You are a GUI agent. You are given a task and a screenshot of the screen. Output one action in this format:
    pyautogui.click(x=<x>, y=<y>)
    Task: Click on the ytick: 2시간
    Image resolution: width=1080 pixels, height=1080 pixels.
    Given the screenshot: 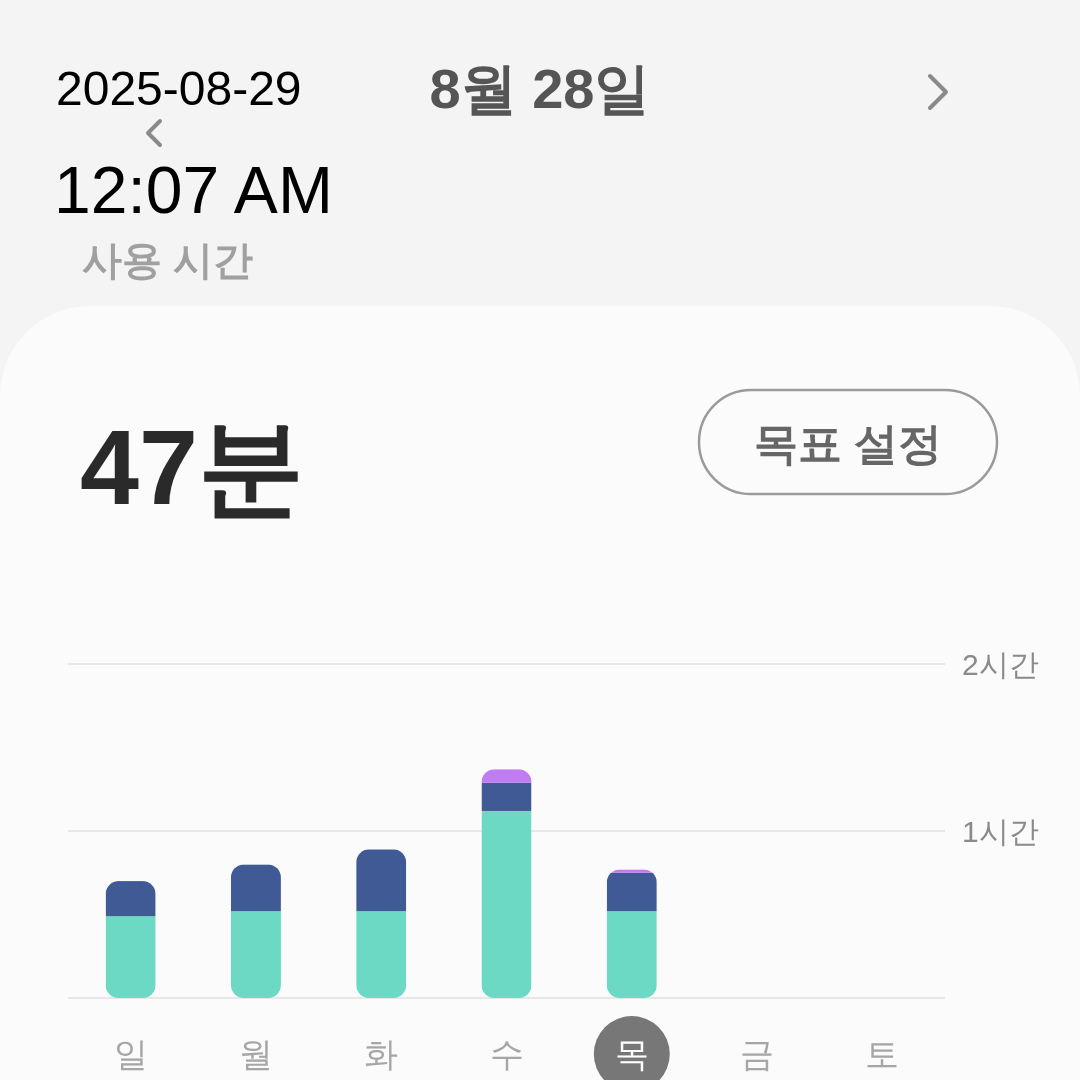 What is the action you would take?
    pyautogui.click(x=1000, y=664)
    